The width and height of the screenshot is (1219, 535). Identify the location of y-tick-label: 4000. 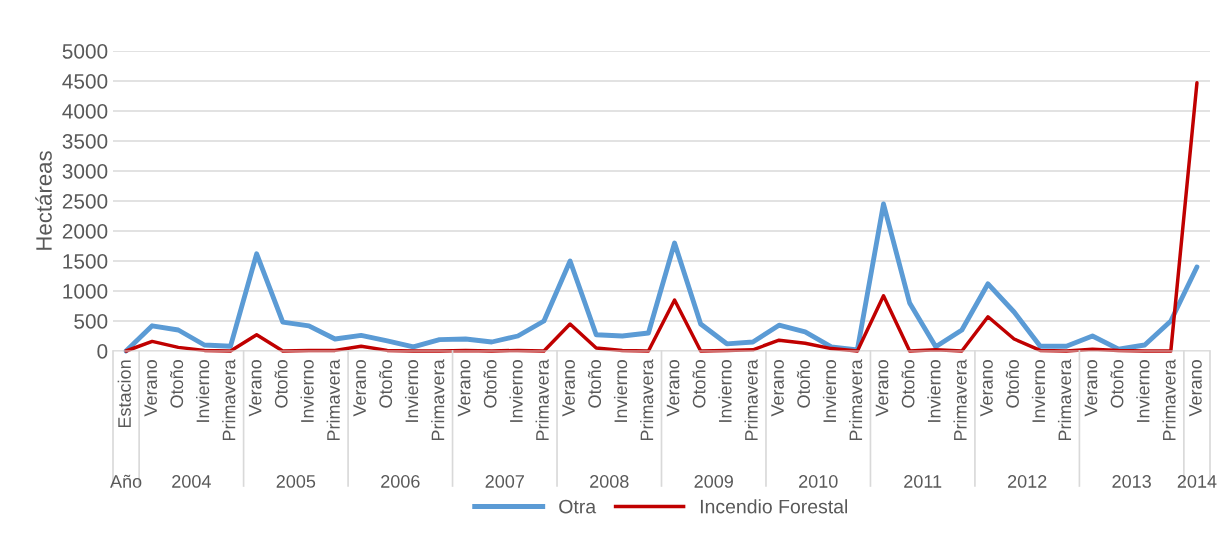
(85, 111).